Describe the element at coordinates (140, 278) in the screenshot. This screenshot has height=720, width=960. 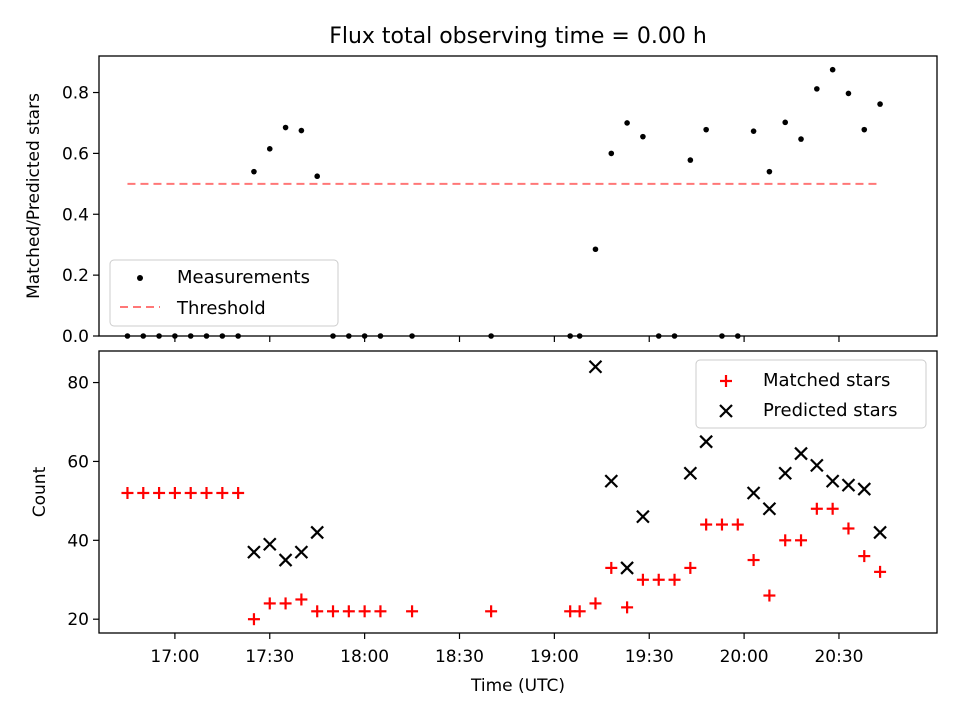
I see `legend-marker-measurements` at that location.